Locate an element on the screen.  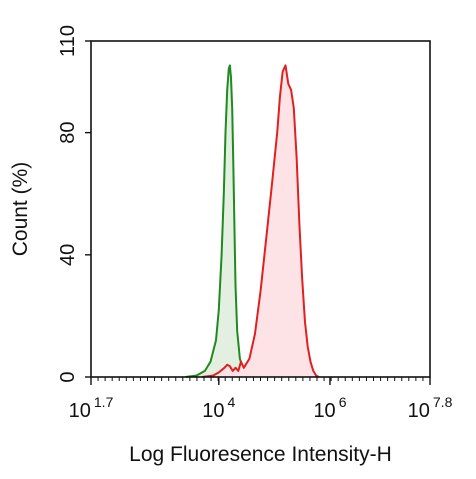
x-tick-label: 10 6 is located at coordinates (329, 408).